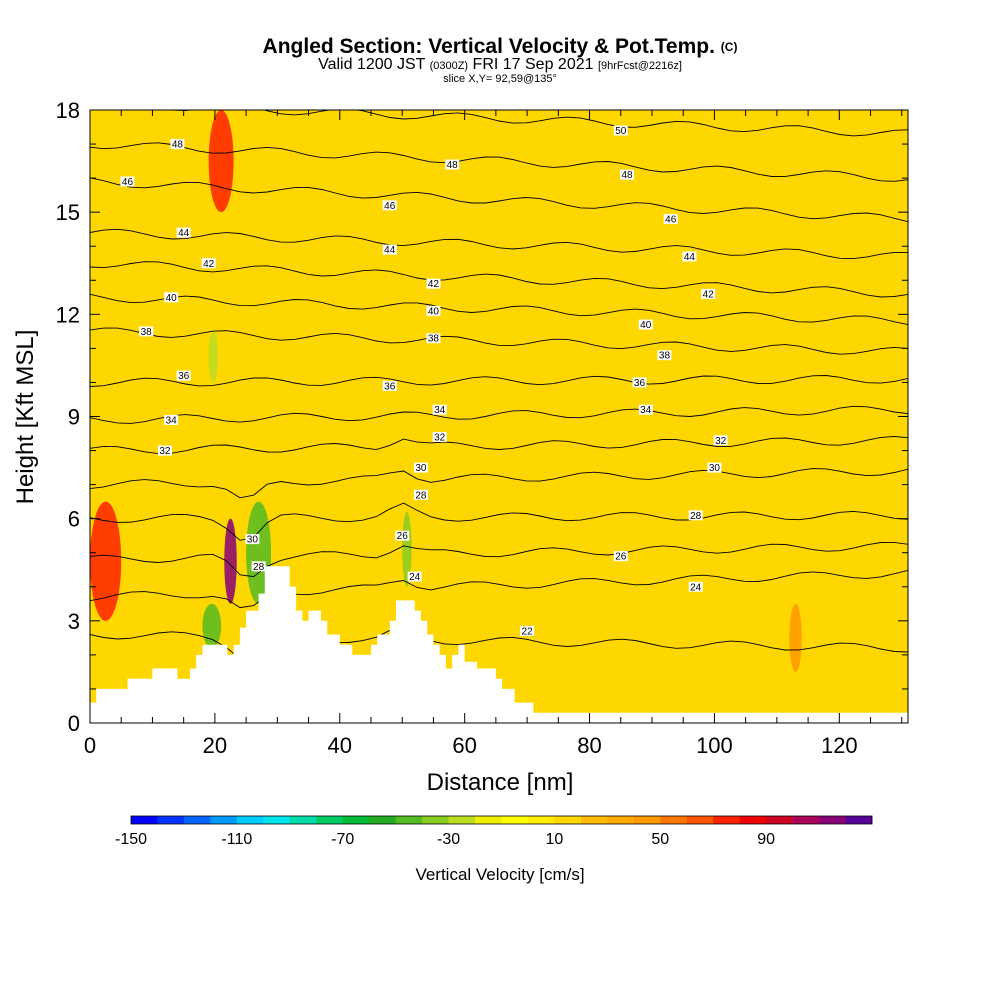  I want to click on contour-label-extra-22-text: 30, so click(253, 540).